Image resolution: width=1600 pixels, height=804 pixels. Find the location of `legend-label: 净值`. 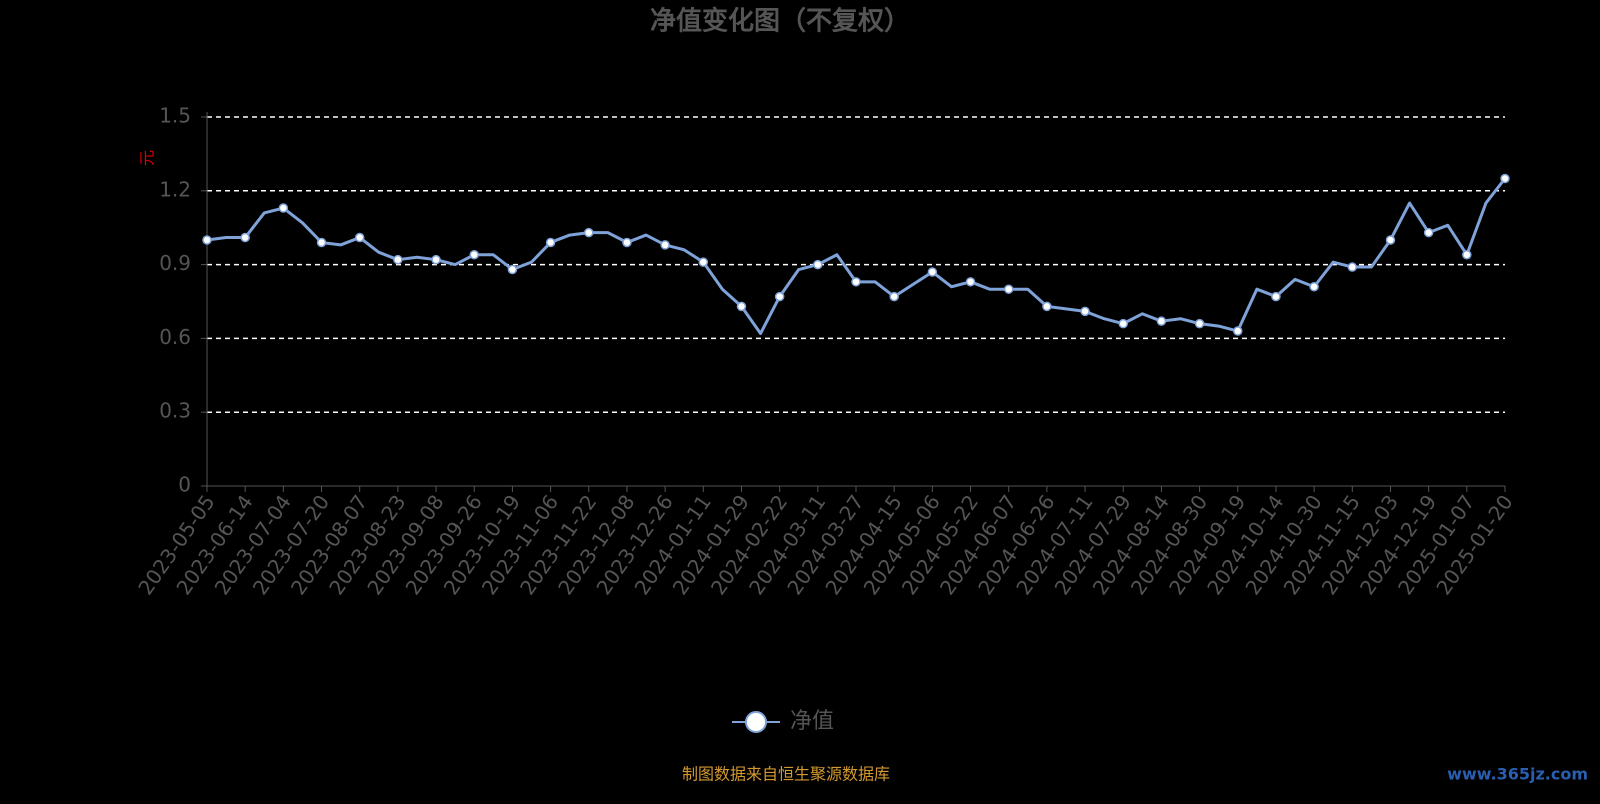

legend-label: 净值 is located at coordinates (812, 721).